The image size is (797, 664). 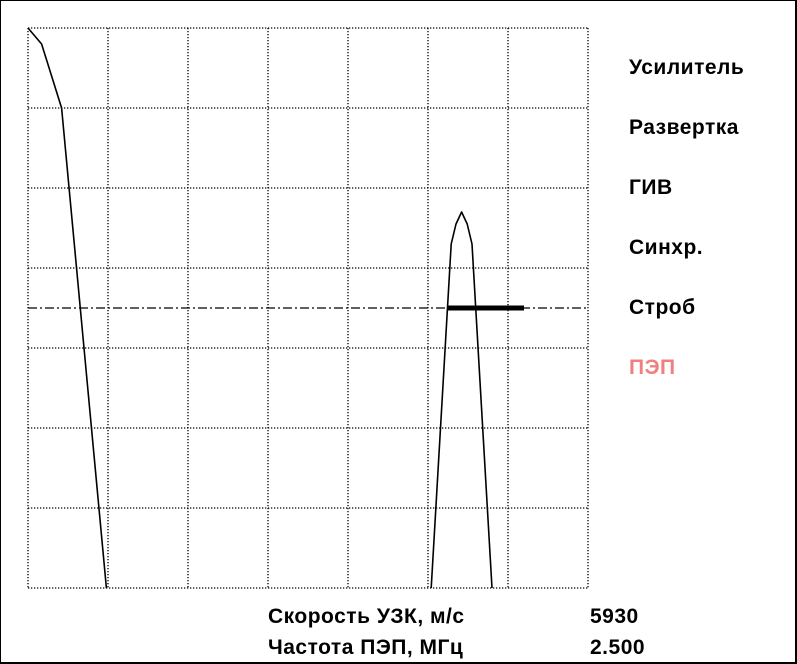 What do you see at coordinates (684, 127) in the screenshot?
I see `menu-item-sweep: Развертка` at bounding box center [684, 127].